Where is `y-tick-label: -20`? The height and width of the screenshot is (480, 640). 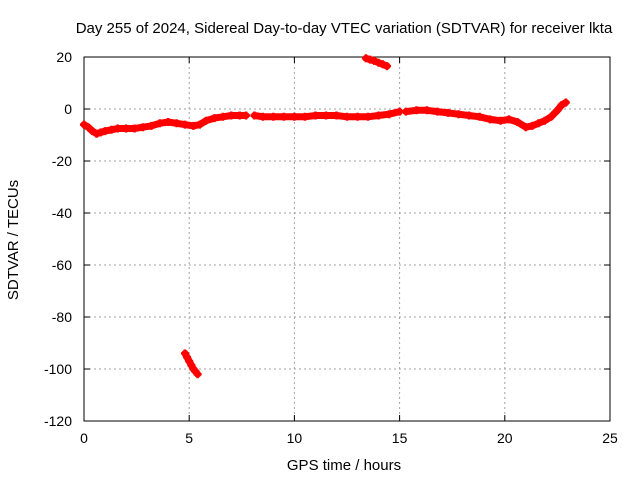
y-tick-label: -20 is located at coordinates (62, 161).